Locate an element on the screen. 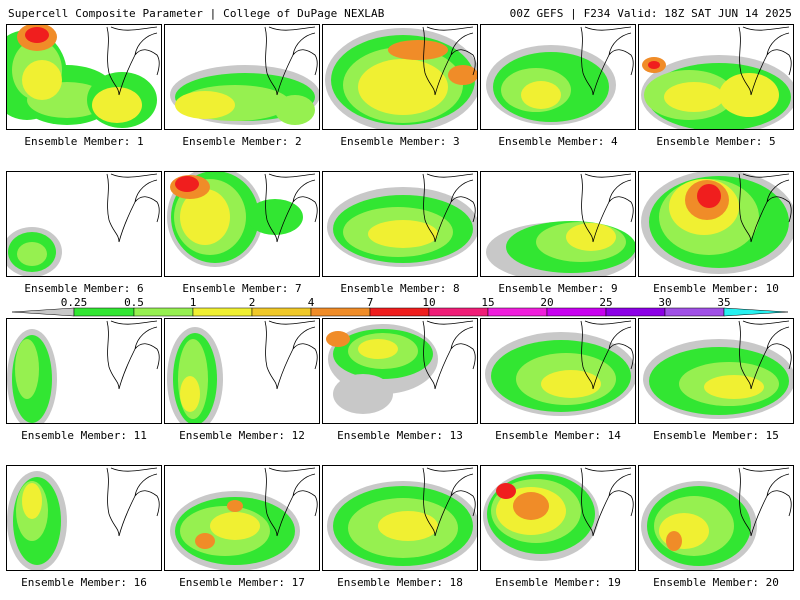 The height and width of the screenshot is (600, 800). colorbar-level-label: 0.5 is located at coordinates (134, 302).